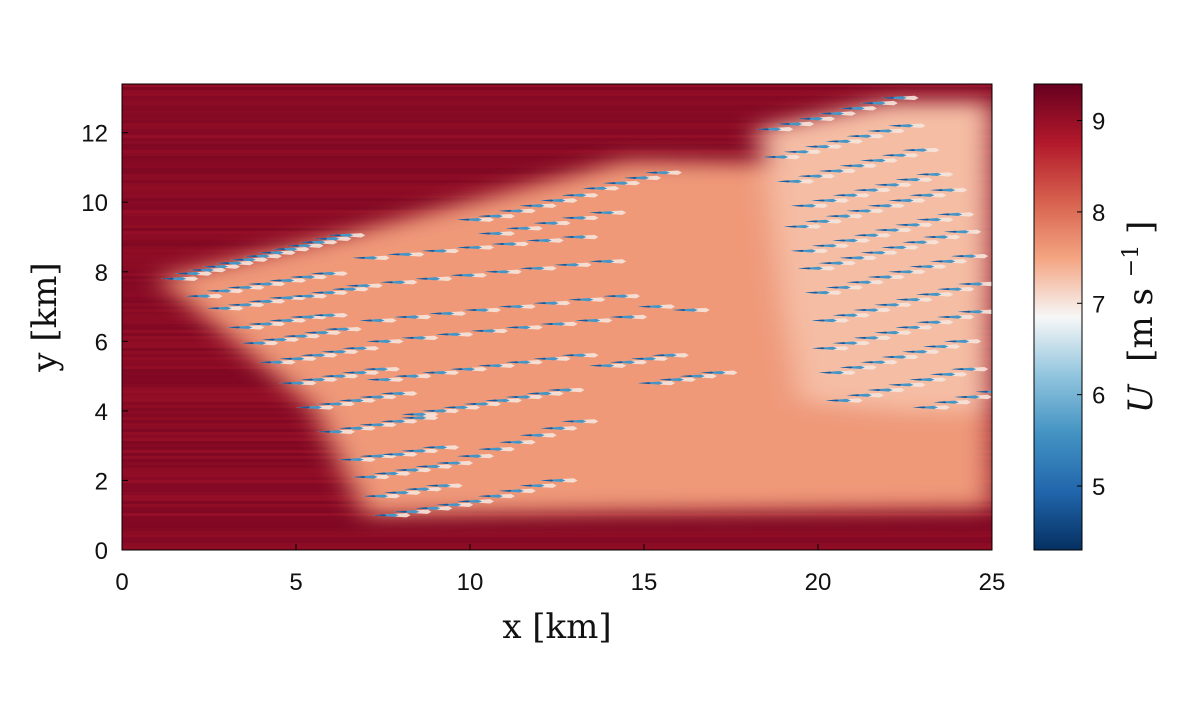 The width and height of the screenshot is (1200, 716). Describe the element at coordinates (1141, 325) in the screenshot. I see `colorbar-label-unit: [m s` at that location.